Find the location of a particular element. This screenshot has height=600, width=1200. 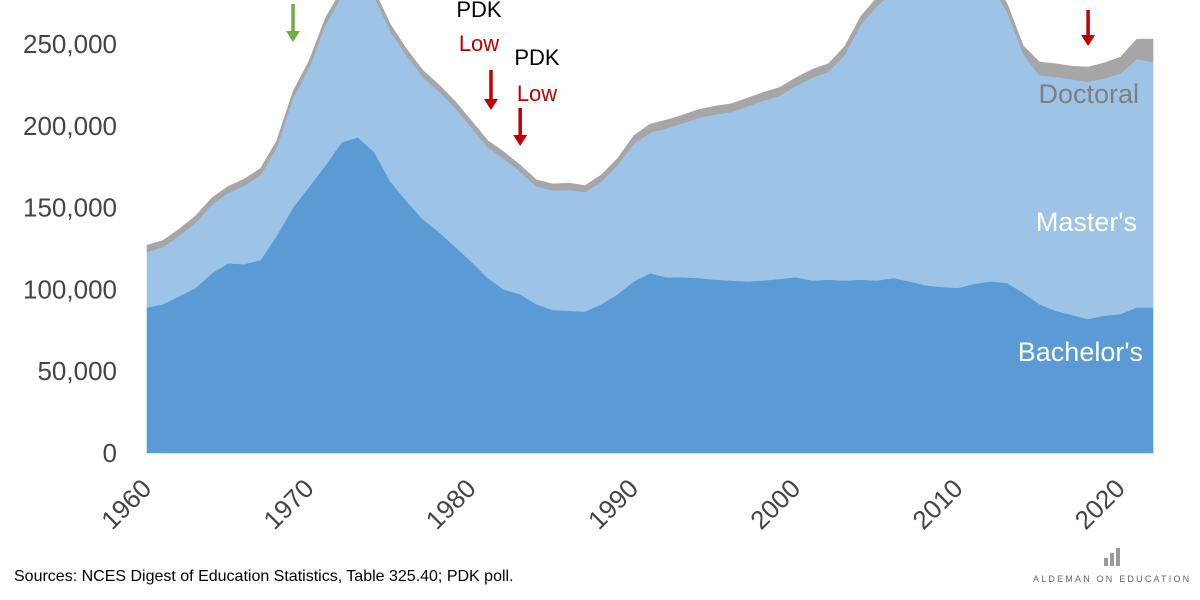

y-tick-label: 150,000 is located at coordinates (70, 208).